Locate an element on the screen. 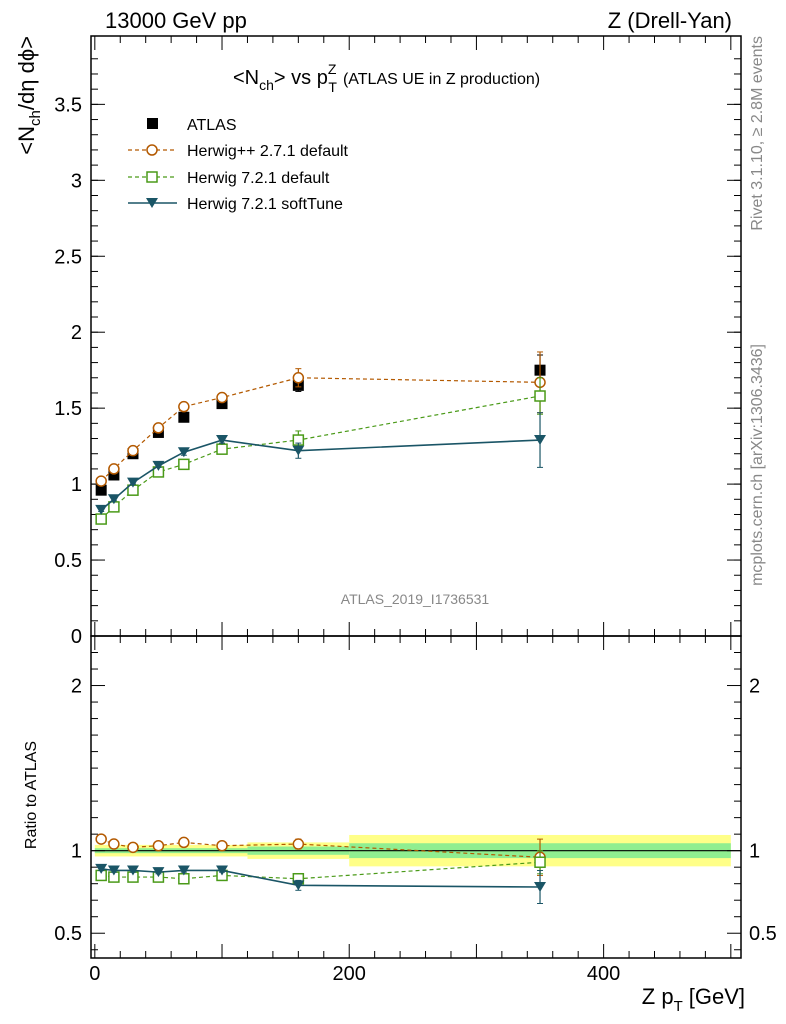 The width and height of the screenshot is (786, 1024). y-tick-label: 1.5 is located at coordinates (68, 409).